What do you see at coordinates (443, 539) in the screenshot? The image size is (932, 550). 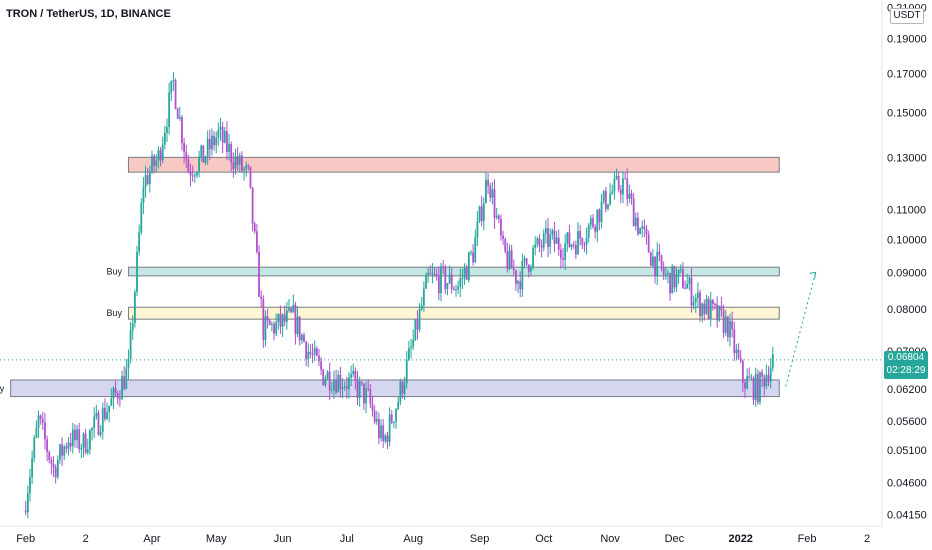 I see `x-axis: Feb 2 Apr May Jun Jul Aug Sep Oct Nov Dec 2022 Feb 2` at bounding box center [443, 539].